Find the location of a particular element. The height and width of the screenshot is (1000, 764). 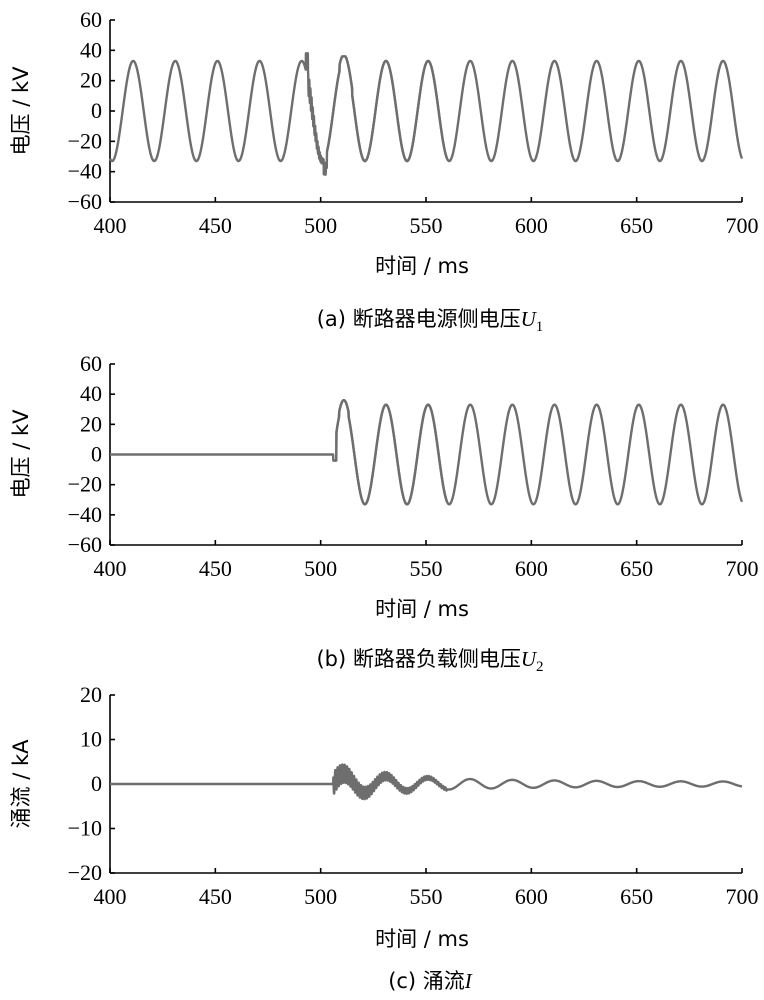

panel-caption: (a) 断路器电源侧电压U1 is located at coordinates (430, 321).